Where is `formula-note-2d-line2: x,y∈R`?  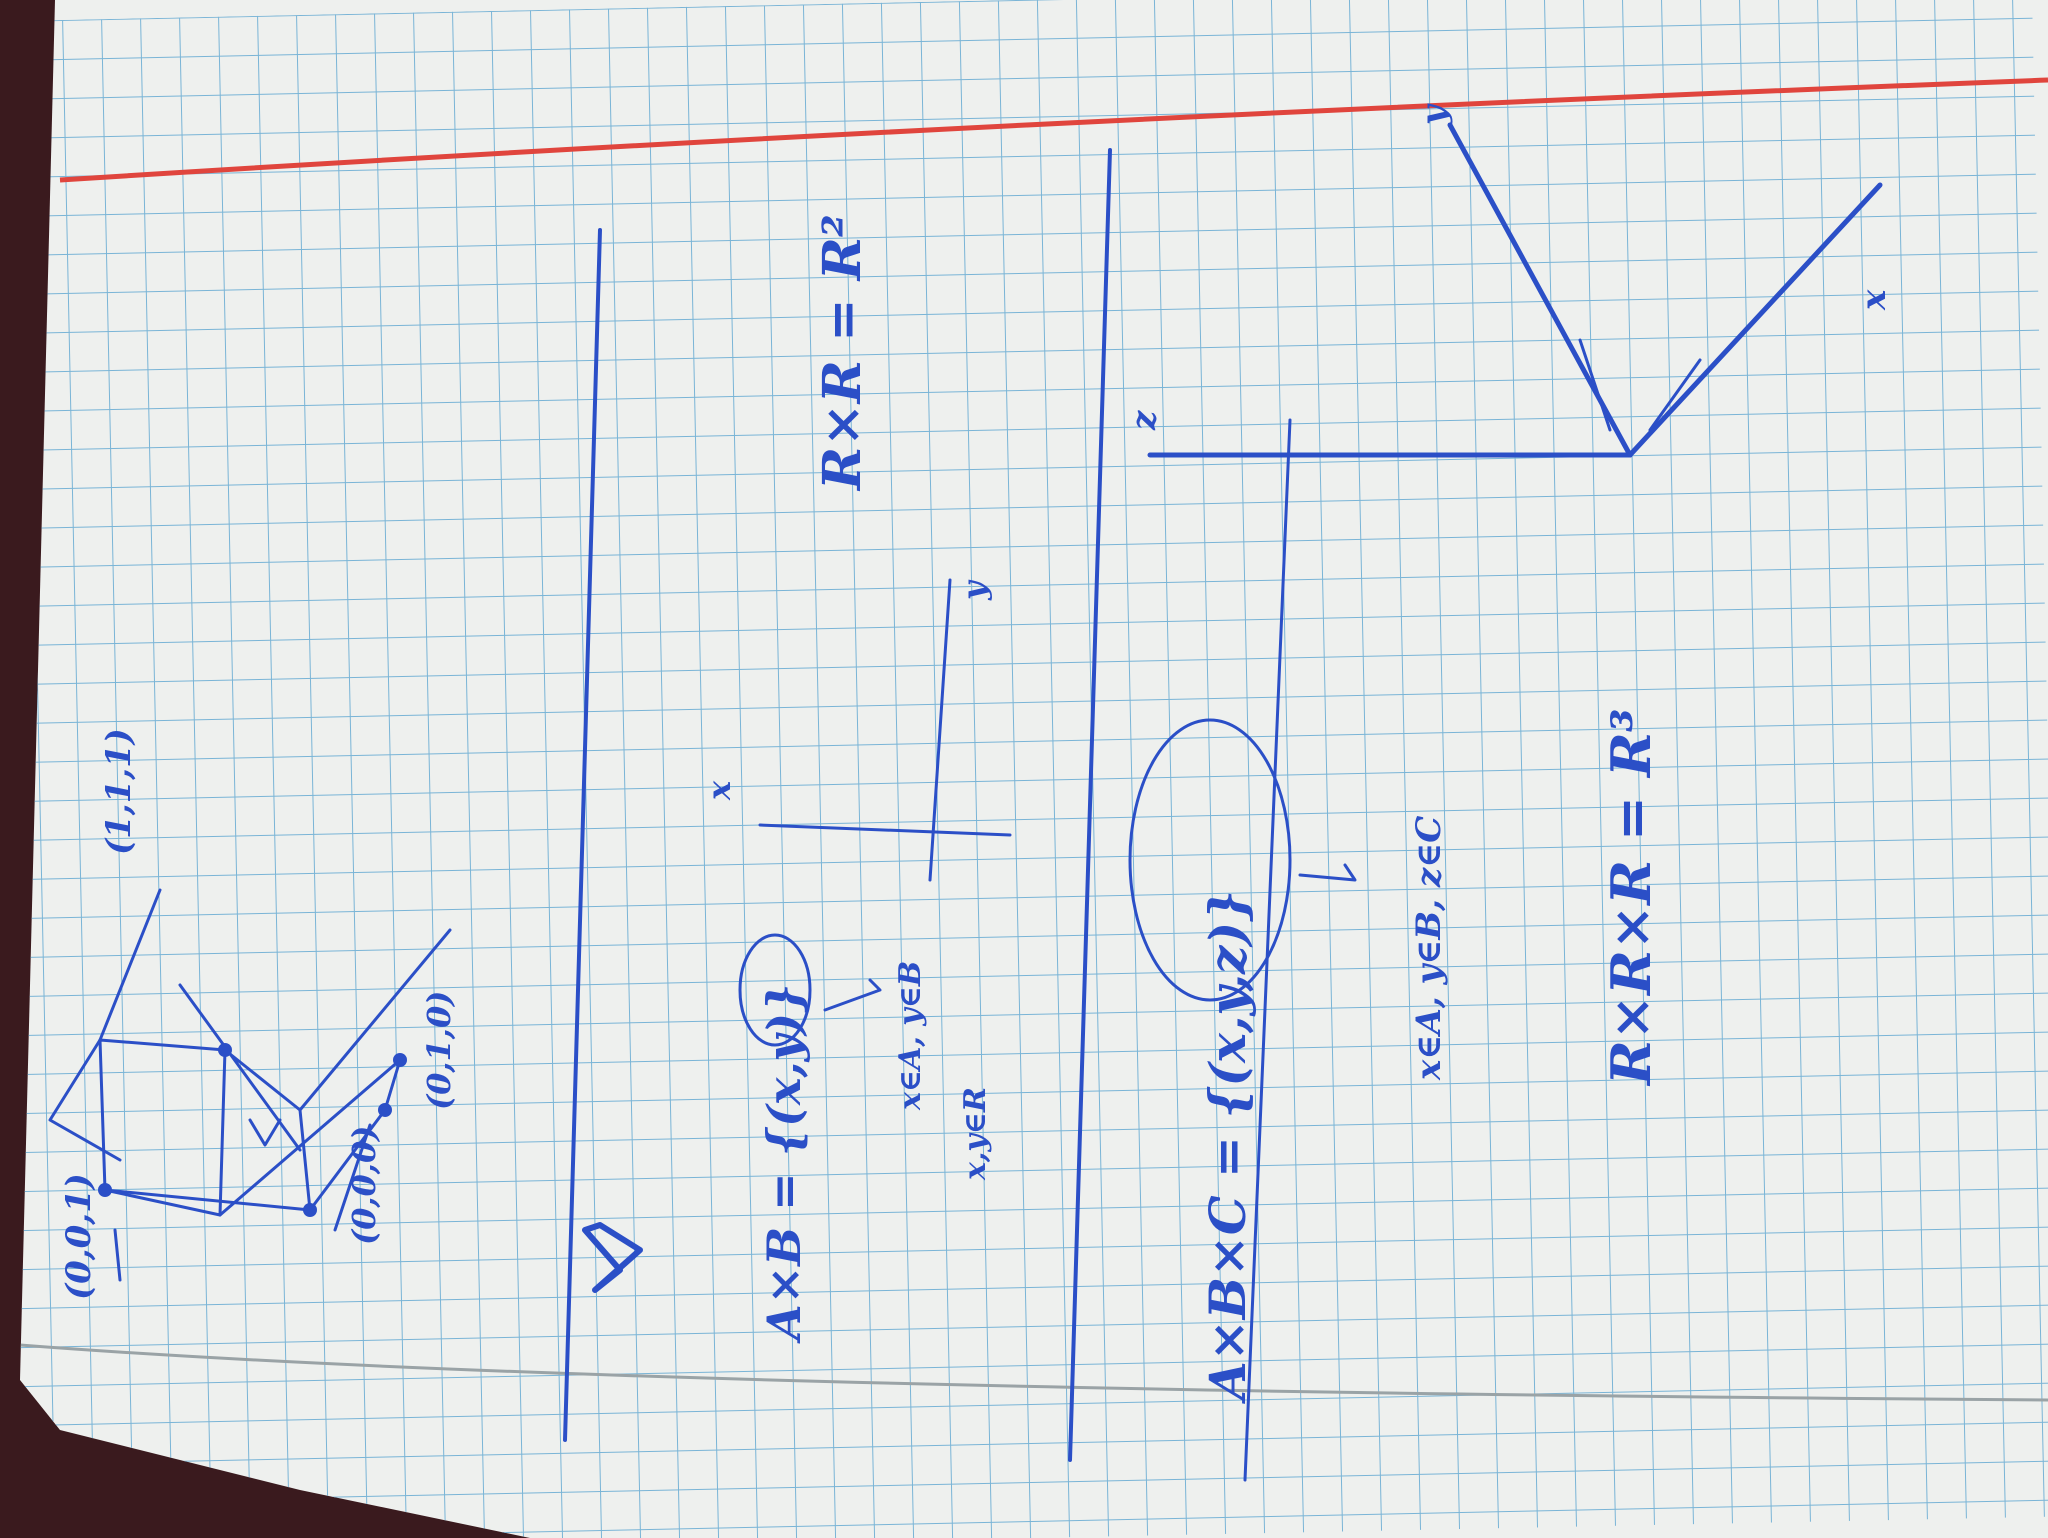 formula-note-2d-line2: x,y∈R is located at coordinates (975, 1134).